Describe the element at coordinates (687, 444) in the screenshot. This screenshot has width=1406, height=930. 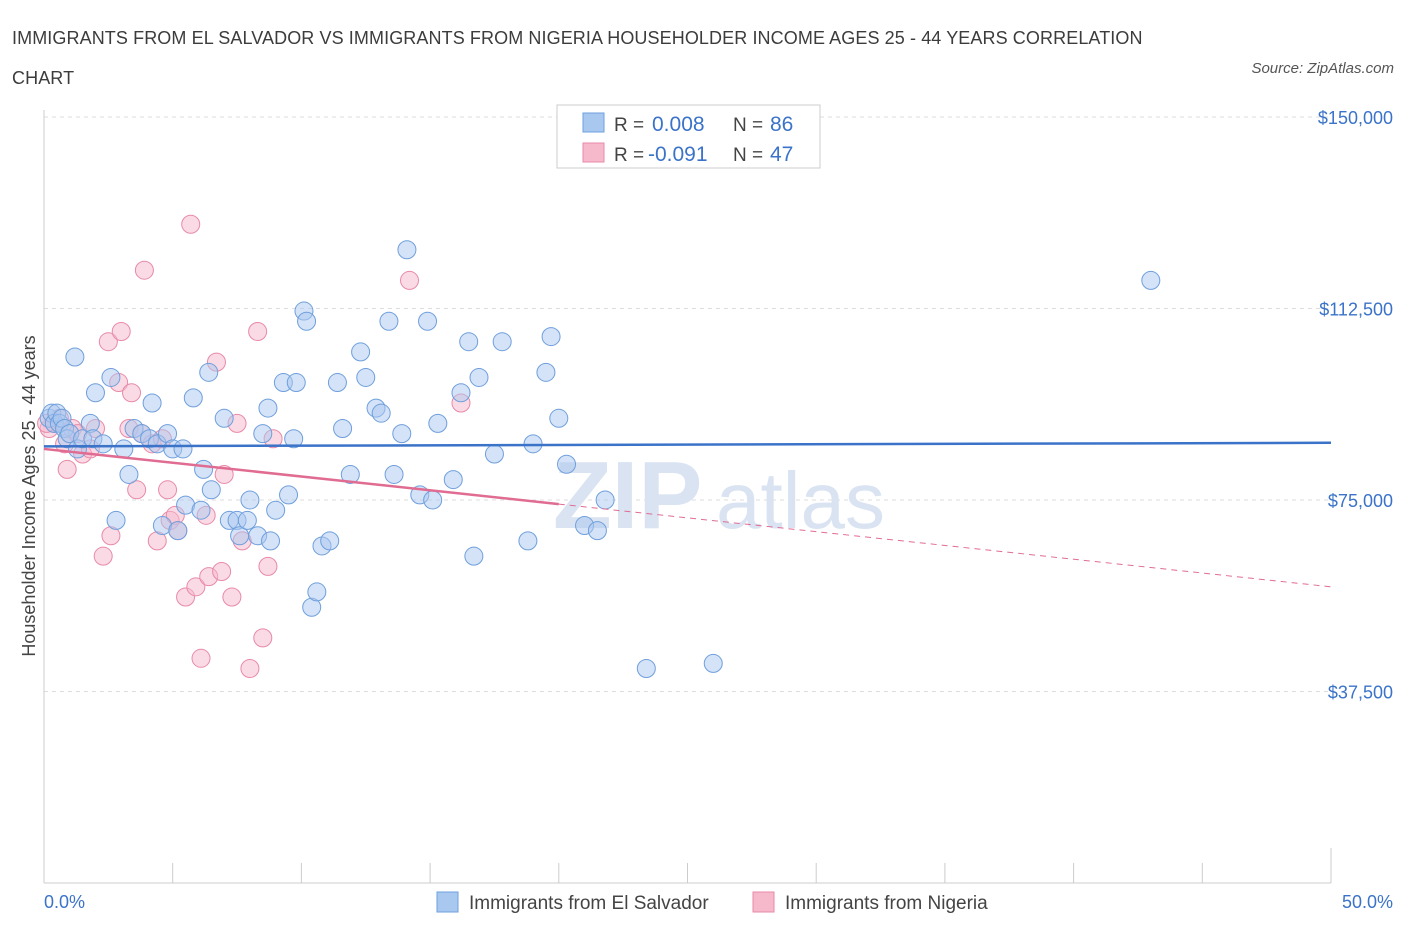
I see `el-salvador-trend-line` at that location.